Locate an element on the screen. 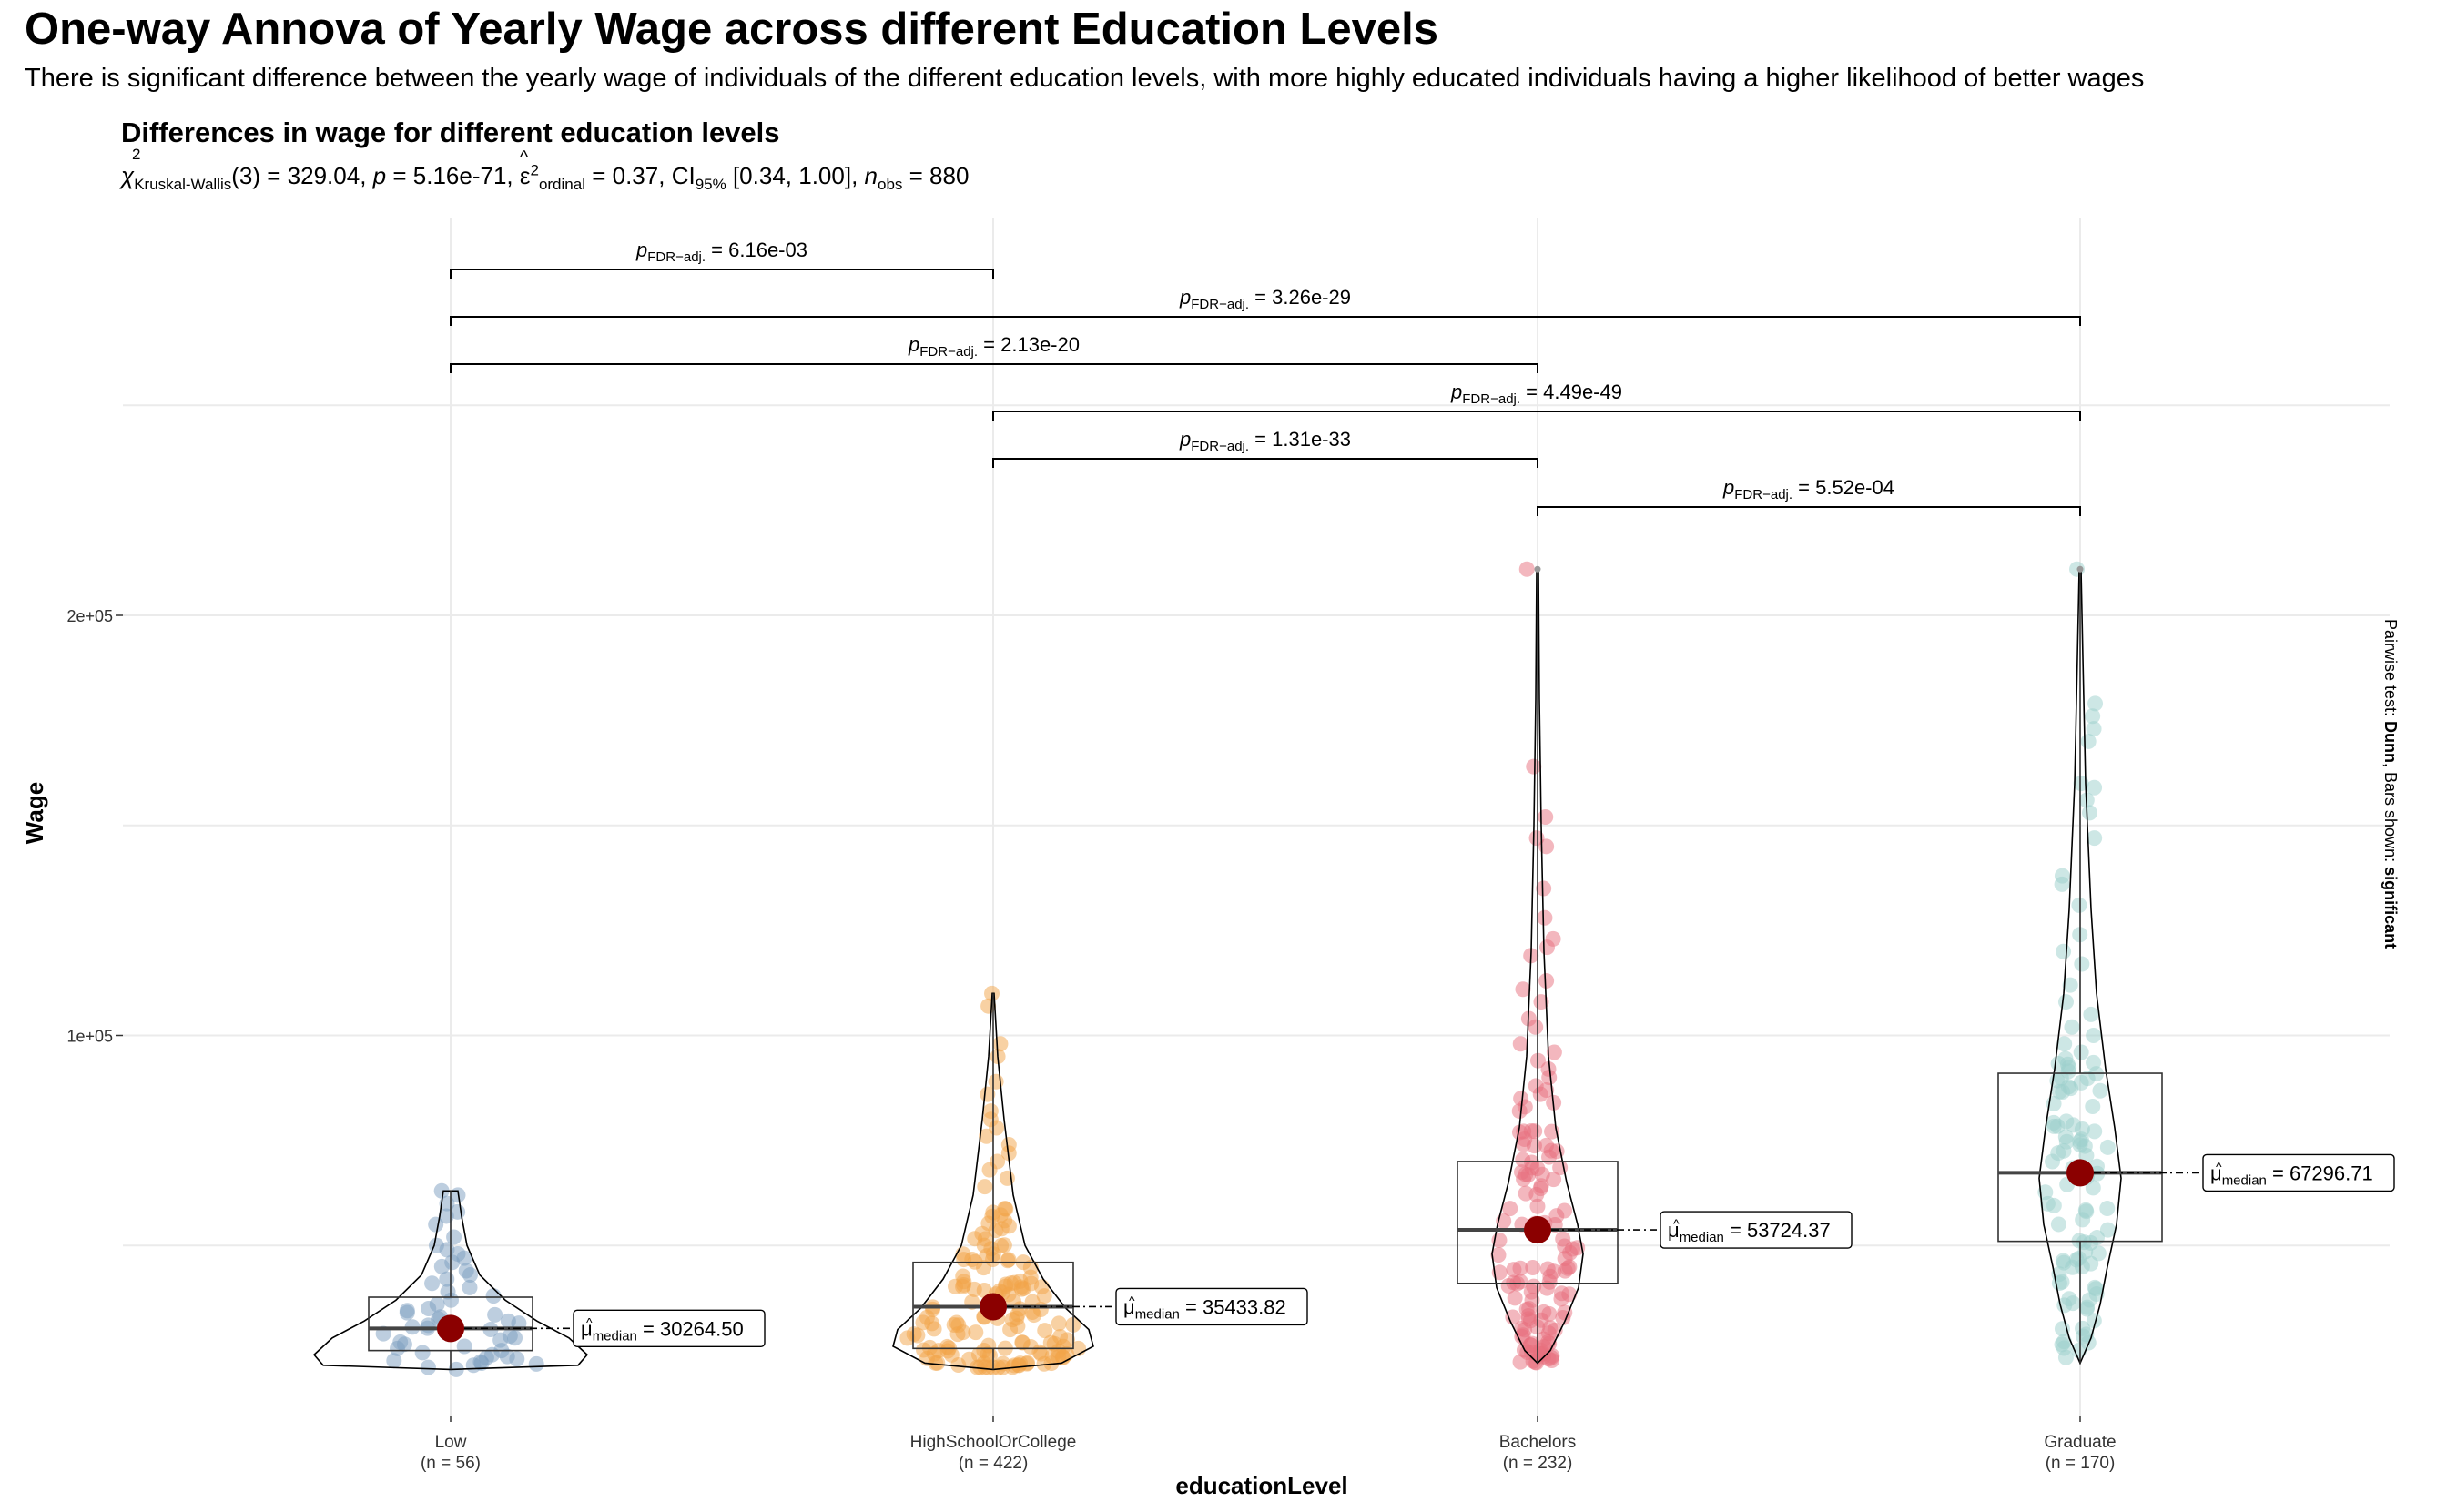  p-label: p is located at coordinates (379, 175).